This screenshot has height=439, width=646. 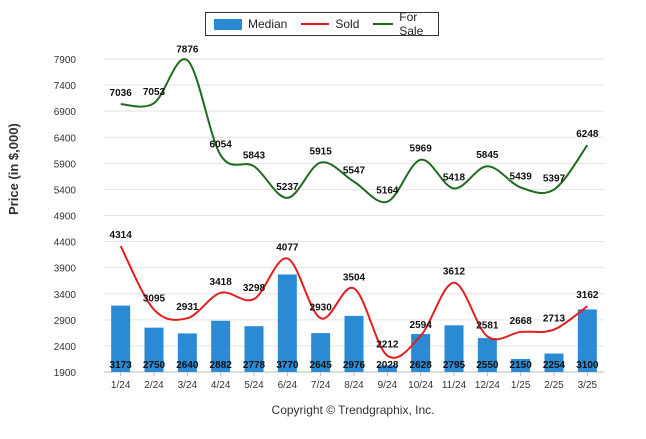 I want to click on median-data-label: 2882, so click(x=221, y=365).